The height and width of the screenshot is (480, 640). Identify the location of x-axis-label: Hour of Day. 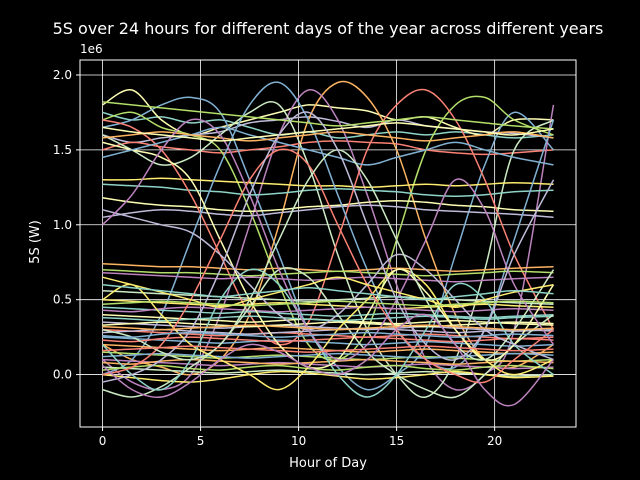
(328, 463).